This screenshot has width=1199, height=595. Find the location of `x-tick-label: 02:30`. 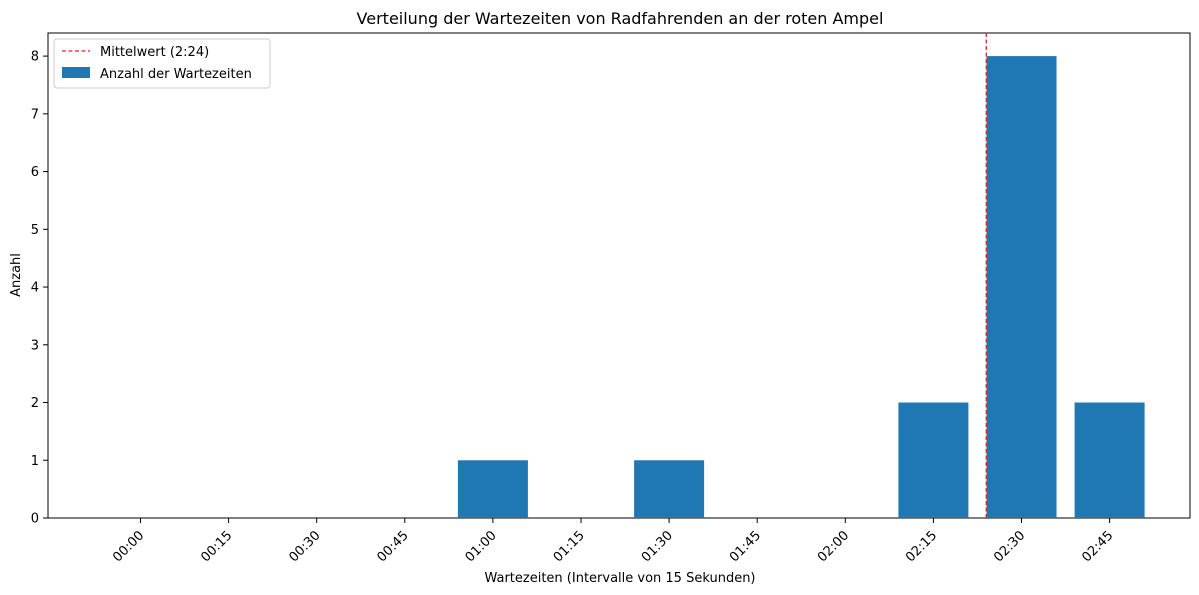

x-tick-label: 02:30 is located at coordinates (1009, 546).